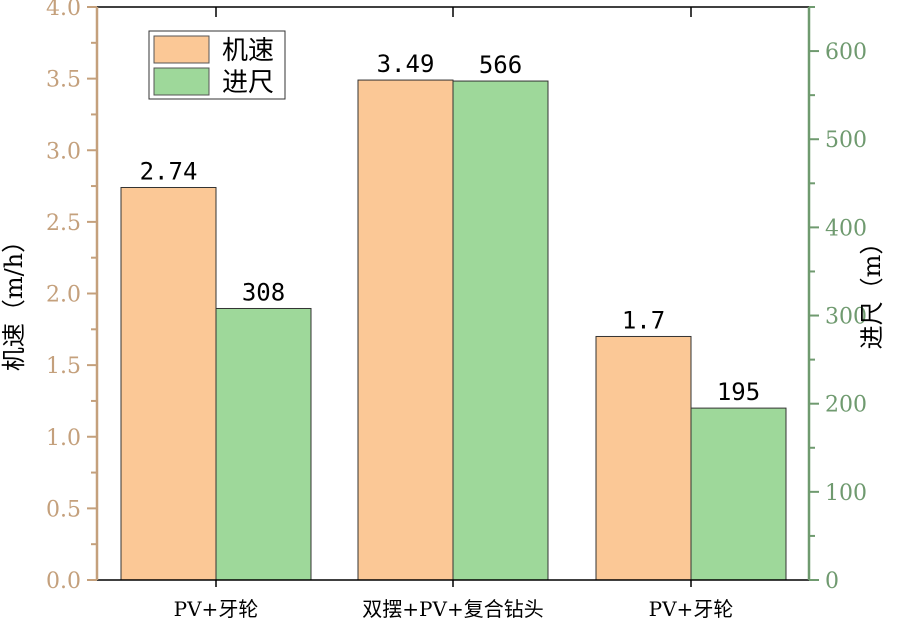 Image resolution: width=900 pixels, height=623 pixels. What do you see at coordinates (14, 300) in the screenshot?
I see `y-axis-label: 机速（m/h）` at bounding box center [14, 300].